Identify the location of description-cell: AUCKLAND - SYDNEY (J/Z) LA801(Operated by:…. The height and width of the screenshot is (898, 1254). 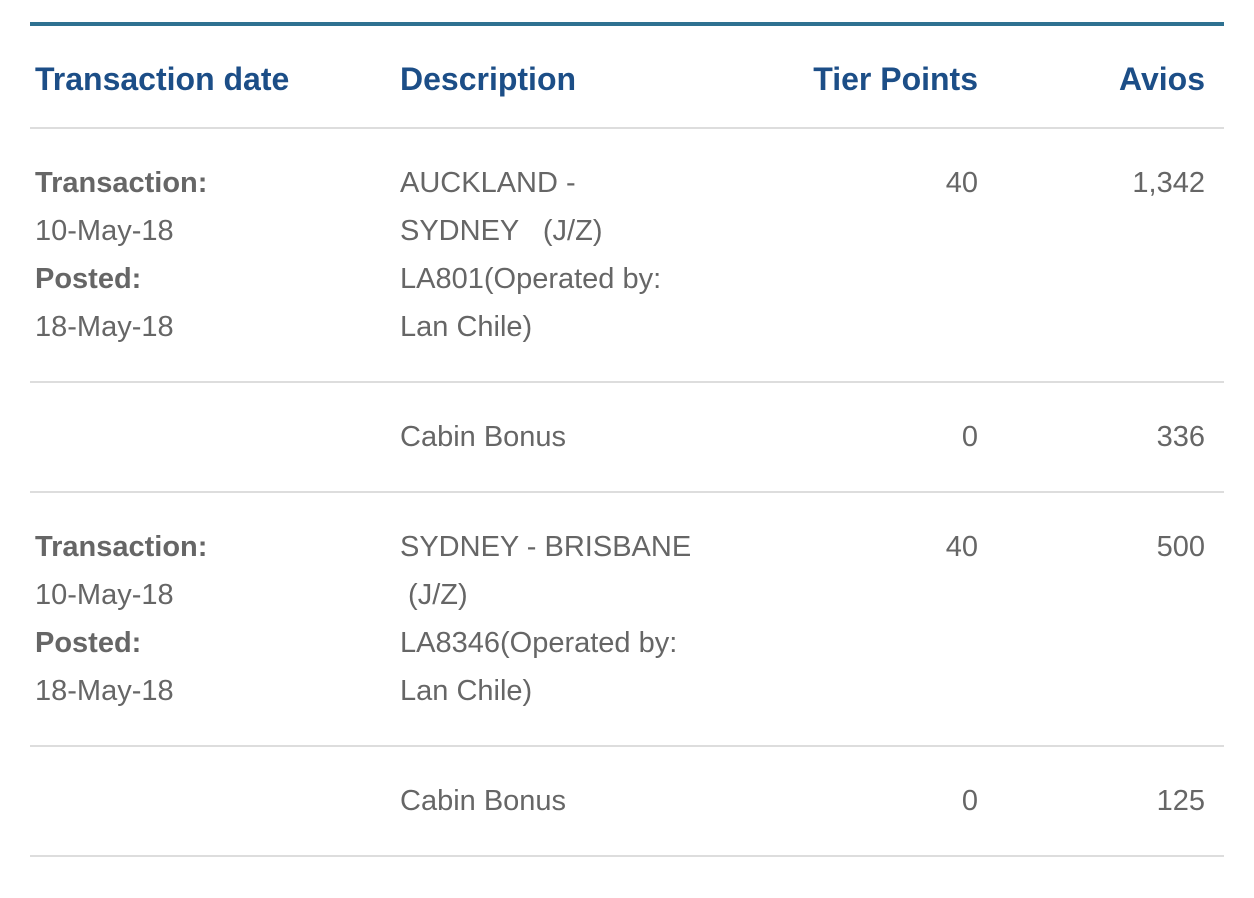
(592, 255).